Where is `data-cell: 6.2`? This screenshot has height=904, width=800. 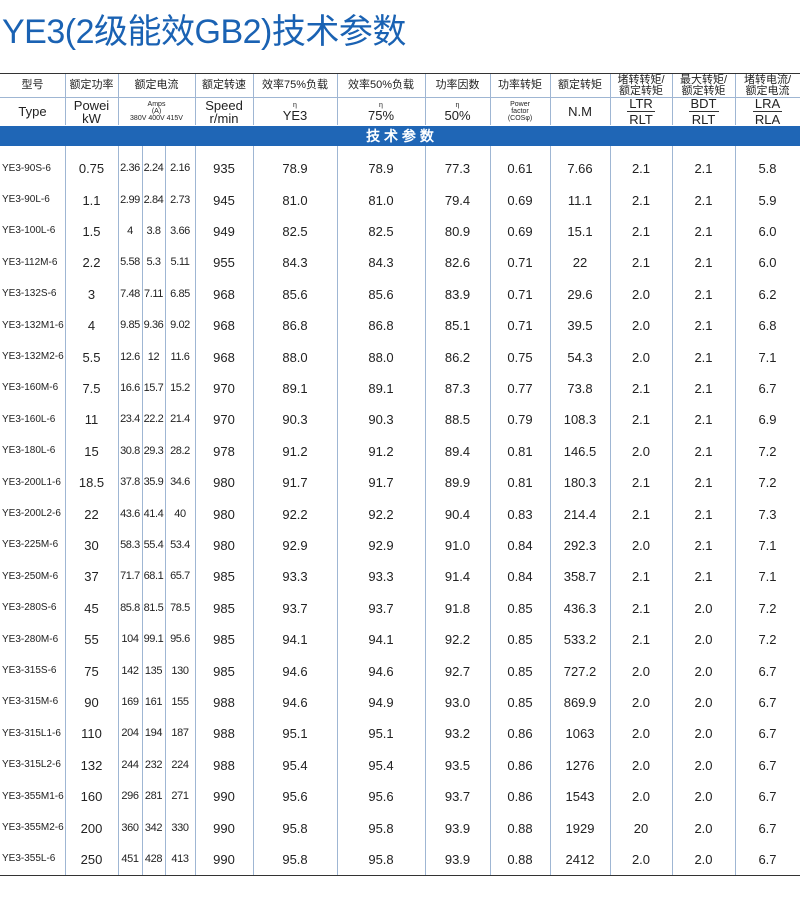
data-cell: 6.2 is located at coordinates (767, 294).